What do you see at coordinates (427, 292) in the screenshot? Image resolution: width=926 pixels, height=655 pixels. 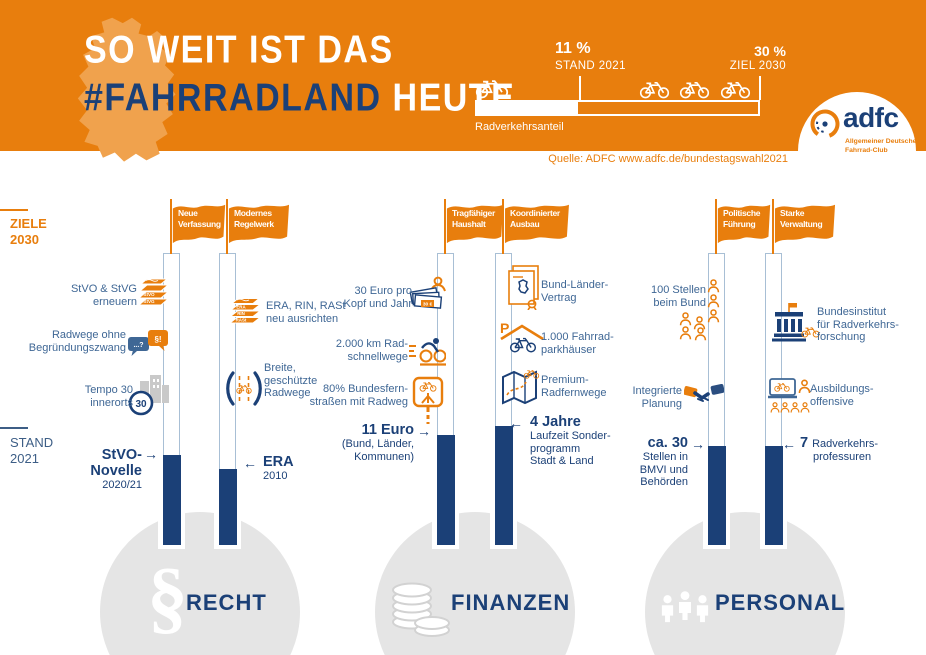 I see `money-per-person-icon: 30 €` at bounding box center [427, 292].